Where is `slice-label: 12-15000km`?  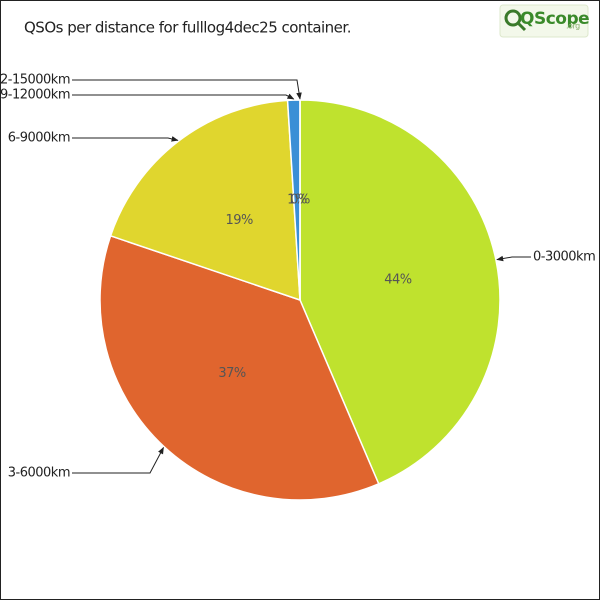
slice-label: 12-15000km is located at coordinates (35, 80).